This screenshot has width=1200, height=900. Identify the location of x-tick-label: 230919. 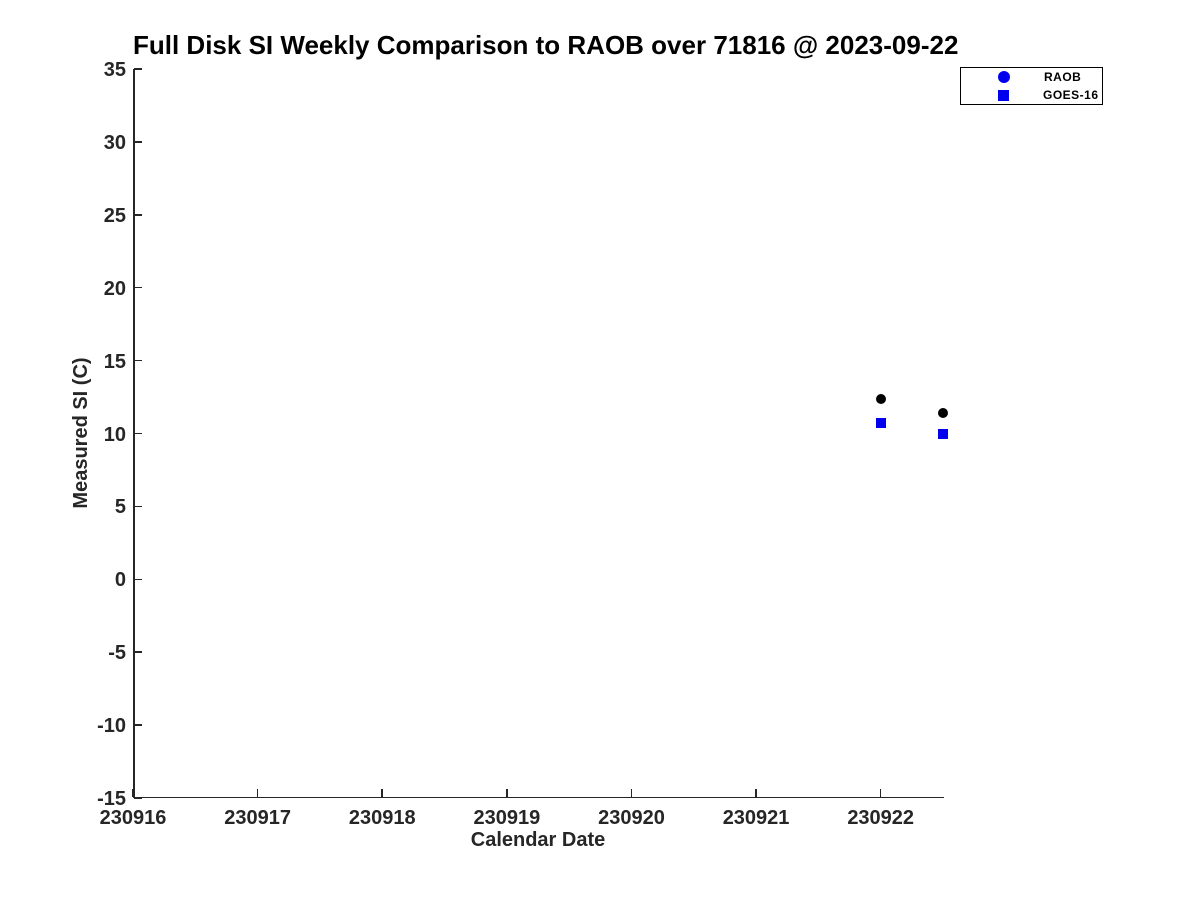
(507, 818).